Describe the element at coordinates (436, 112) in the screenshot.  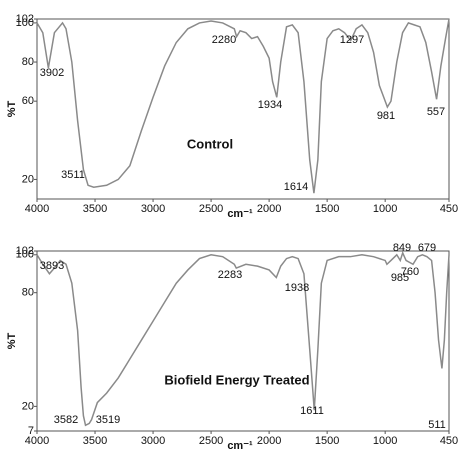
I see `peak-label: 557` at that location.